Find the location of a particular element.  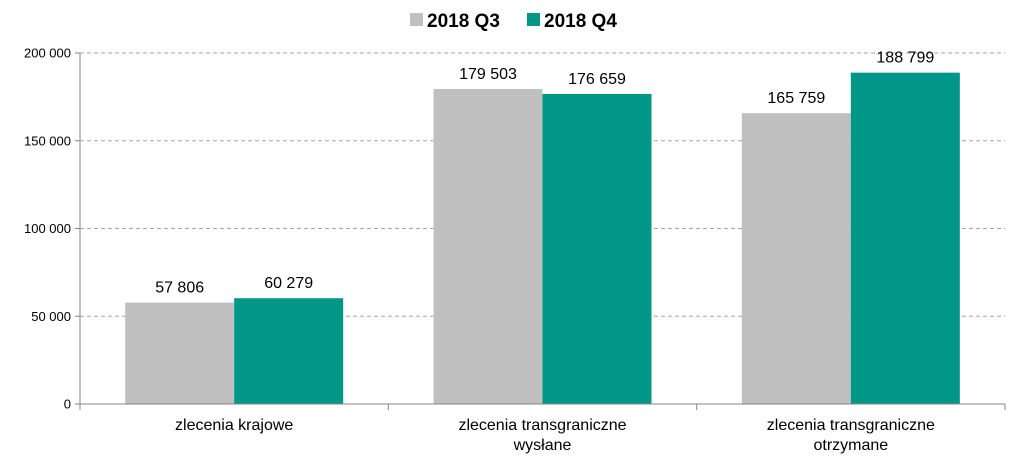

data-label: 57 806 is located at coordinates (179, 288).